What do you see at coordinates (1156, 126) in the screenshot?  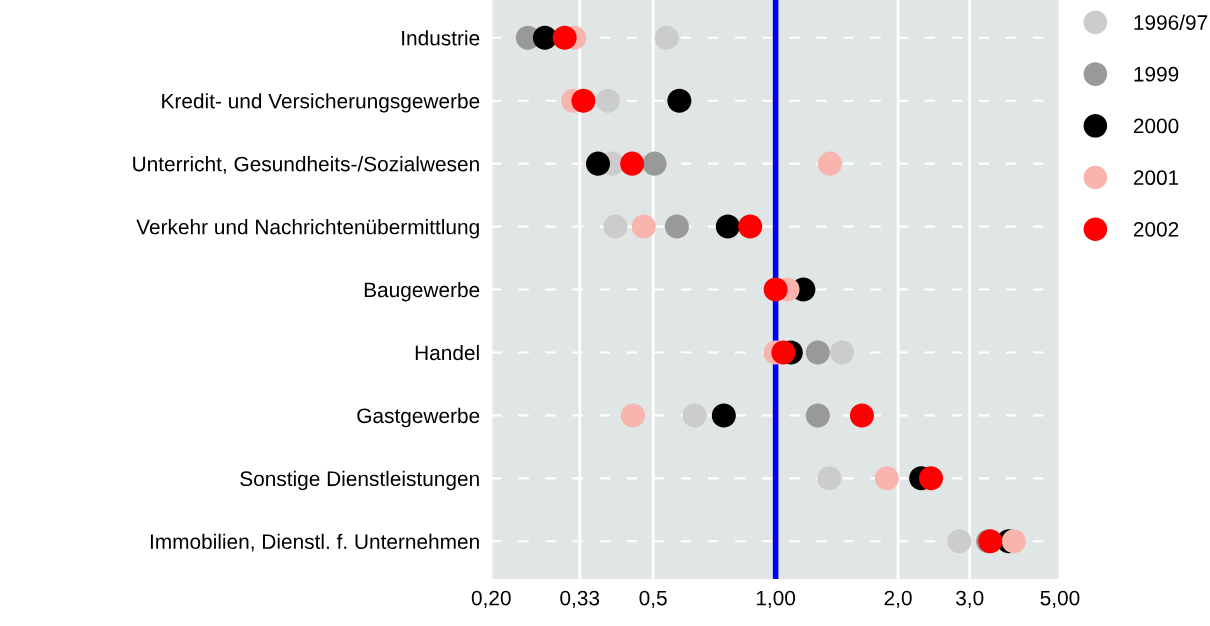 I see `legend-label: 2000` at bounding box center [1156, 126].